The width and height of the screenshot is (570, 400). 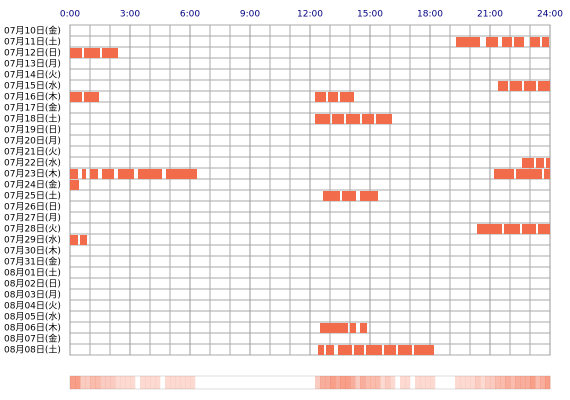 I want to click on row-label: 07月24日(金), so click(x=32, y=185).